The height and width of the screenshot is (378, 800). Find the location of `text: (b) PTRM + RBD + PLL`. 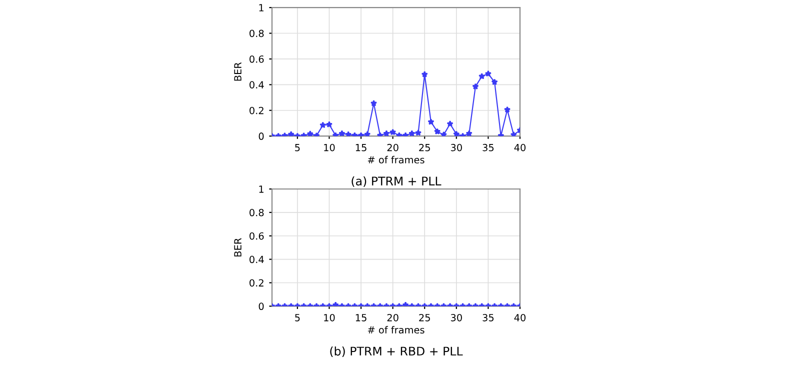

text: (b) PTRM + RBD + PLL is located at coordinates (396, 351).